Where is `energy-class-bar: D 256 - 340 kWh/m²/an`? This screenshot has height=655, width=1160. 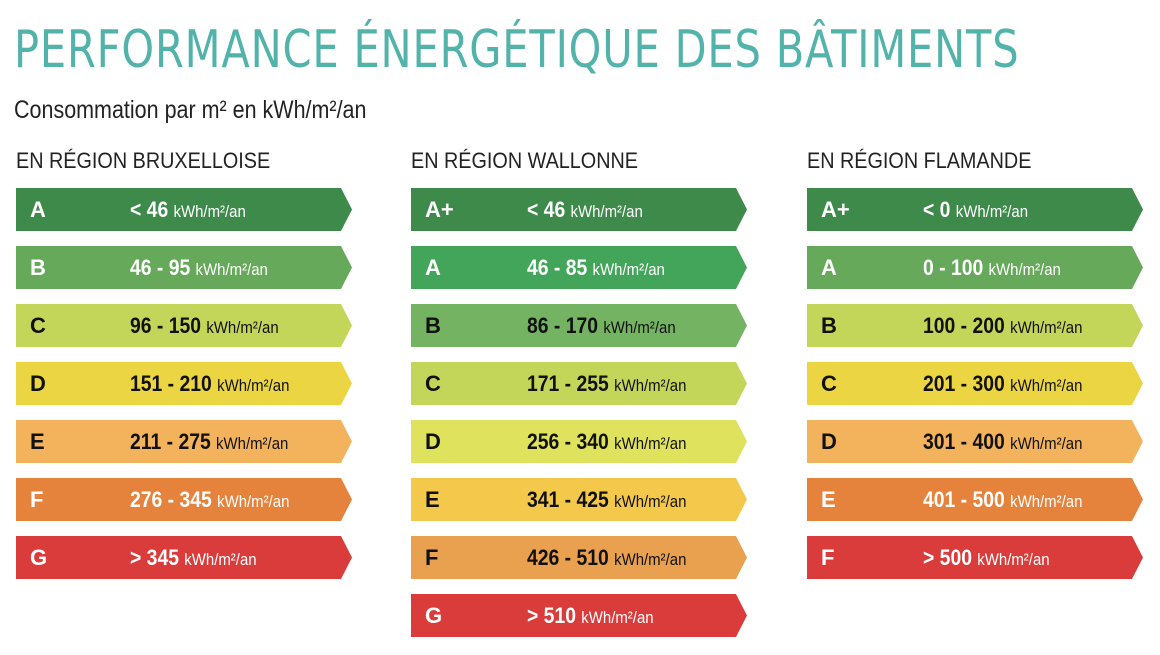 energy-class-bar: D 256 - 340 kWh/m²/an is located at coordinates (579, 441).